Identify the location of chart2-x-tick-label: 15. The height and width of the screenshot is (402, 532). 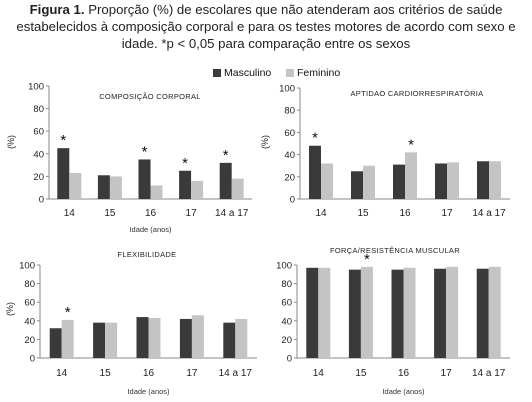
(363, 213).